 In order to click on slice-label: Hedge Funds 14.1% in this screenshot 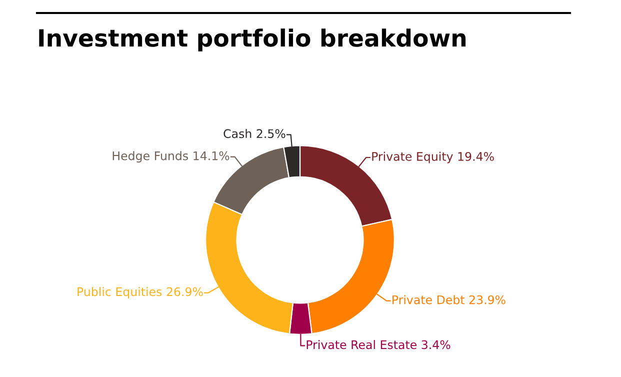, I will do `click(171, 157)`.